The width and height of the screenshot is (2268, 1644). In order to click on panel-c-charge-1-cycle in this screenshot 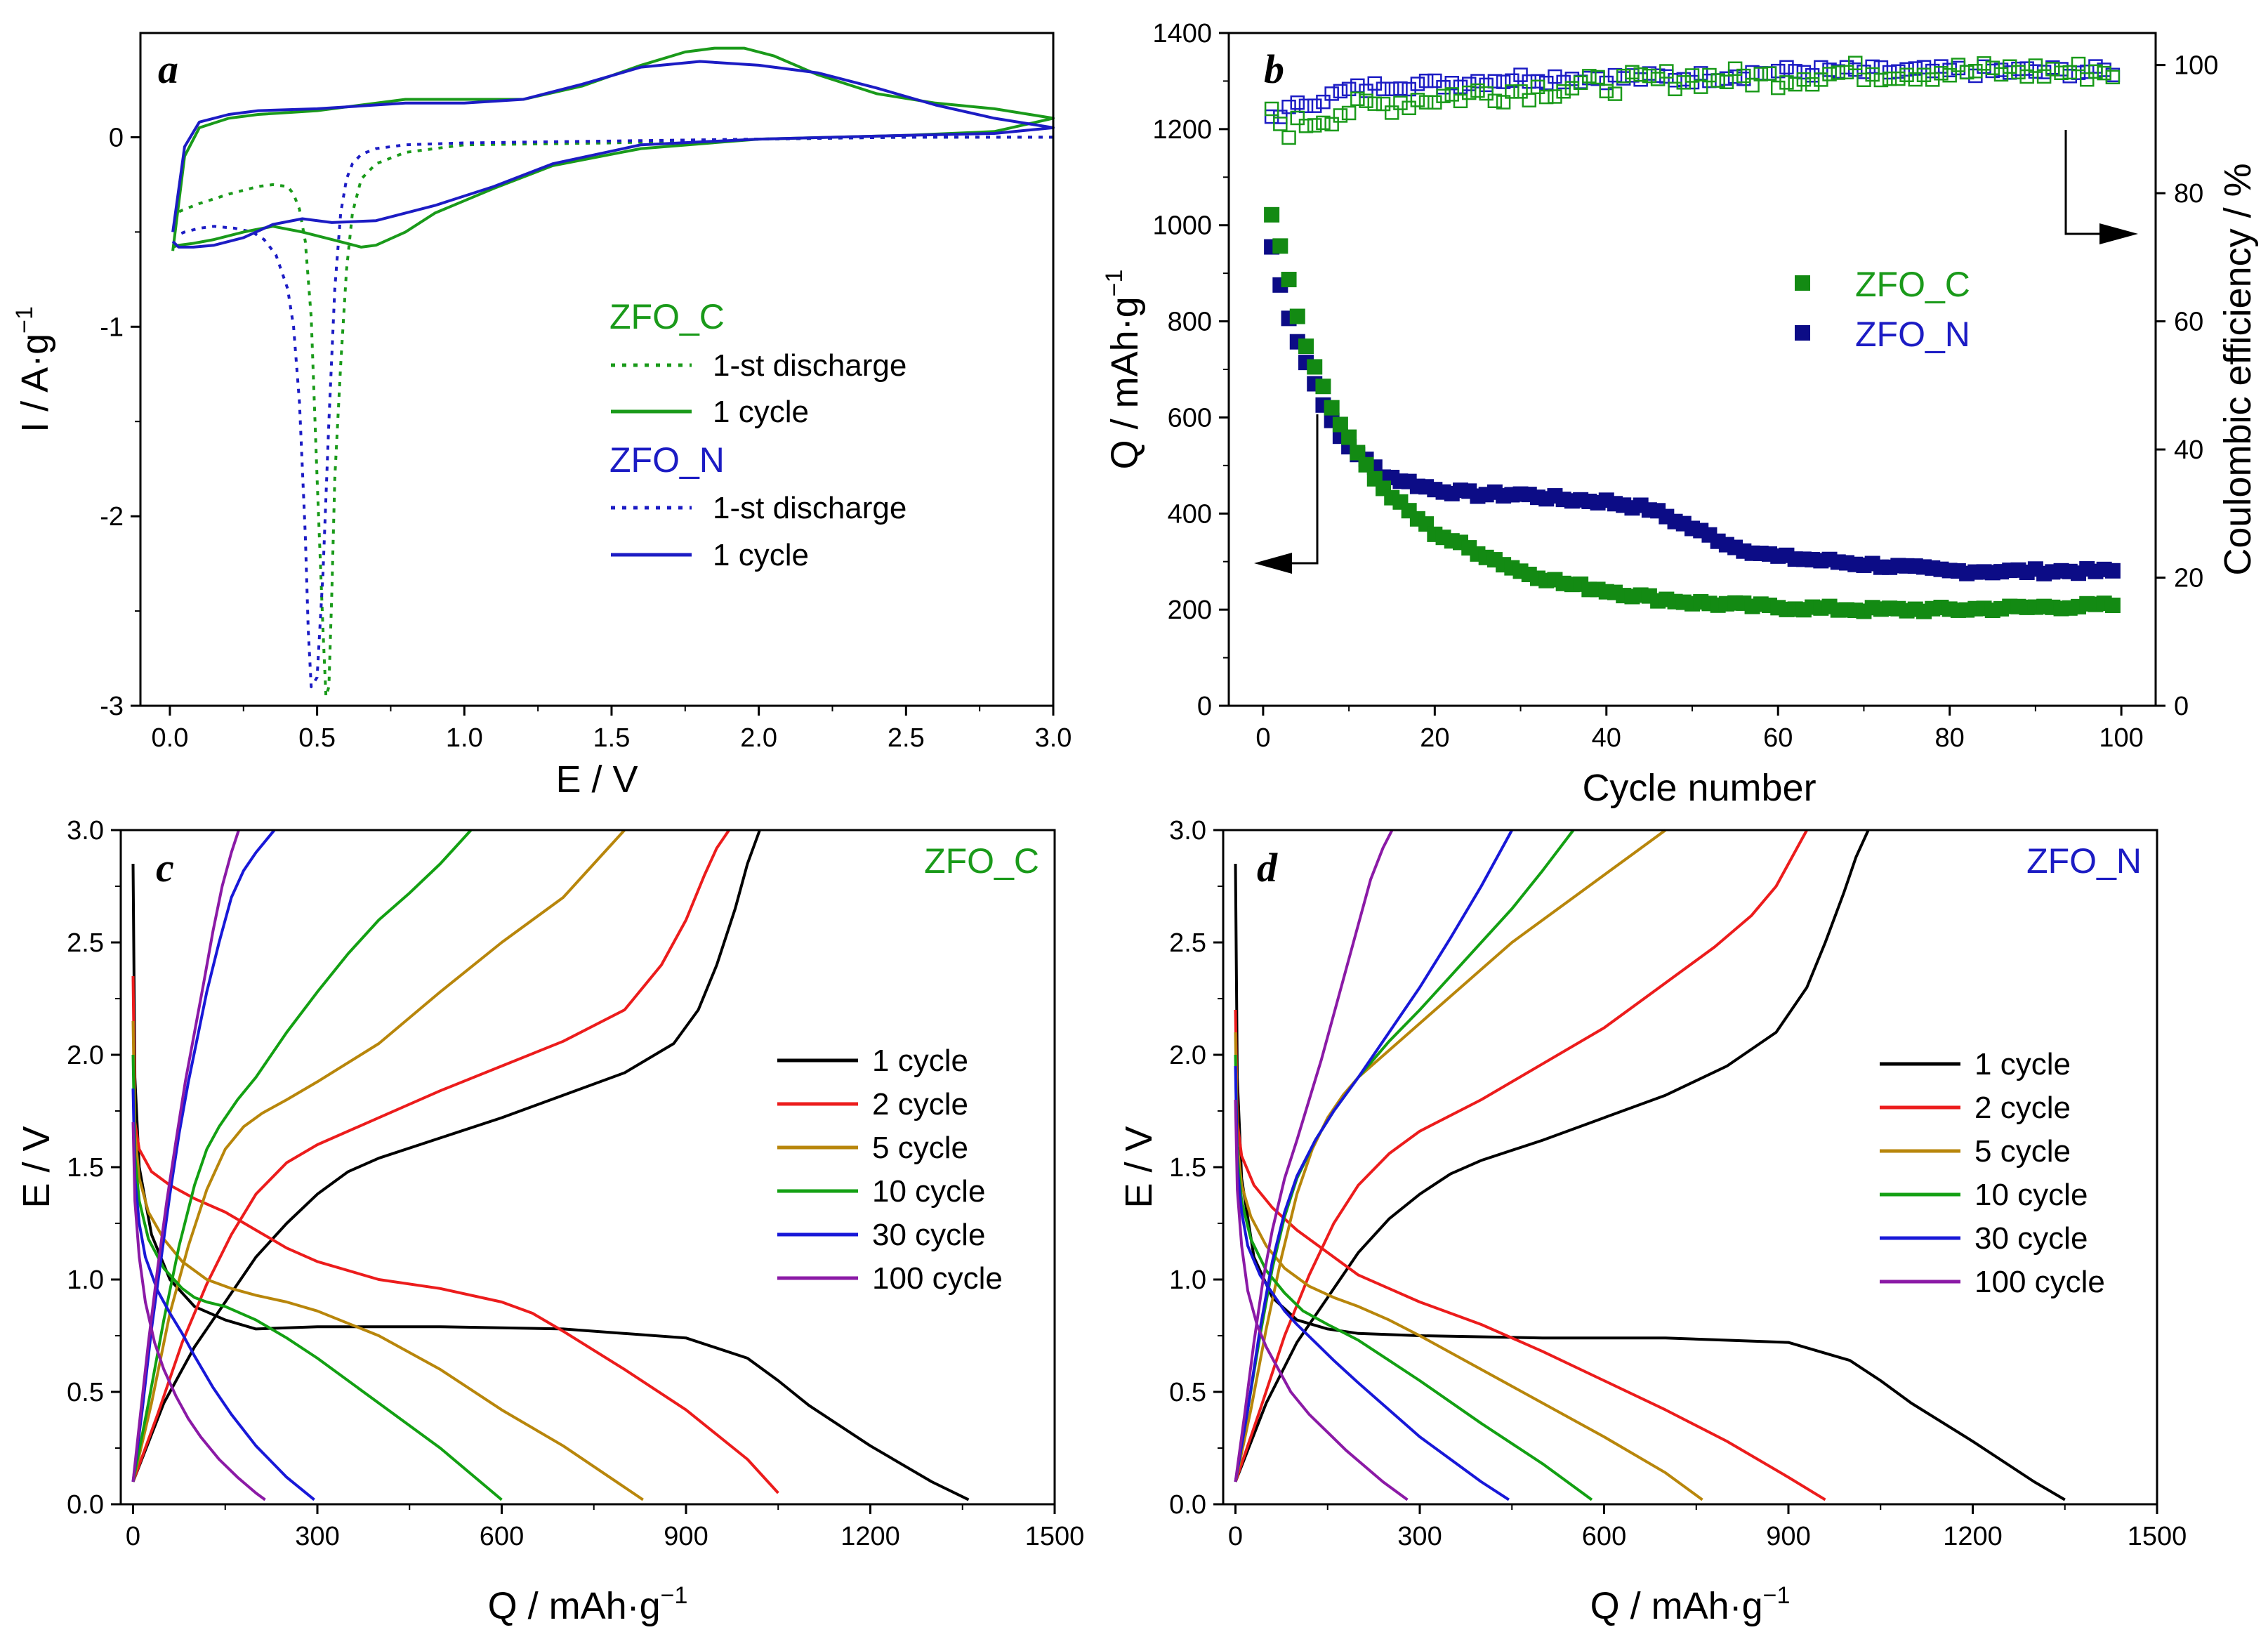, I will do `click(446, 1155)`.